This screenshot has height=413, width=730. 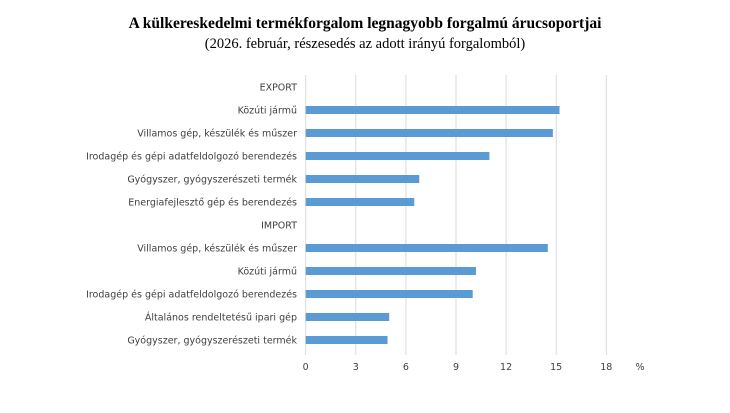 What do you see at coordinates (506, 367) in the screenshot?
I see `x-tick-label: 12` at bounding box center [506, 367].